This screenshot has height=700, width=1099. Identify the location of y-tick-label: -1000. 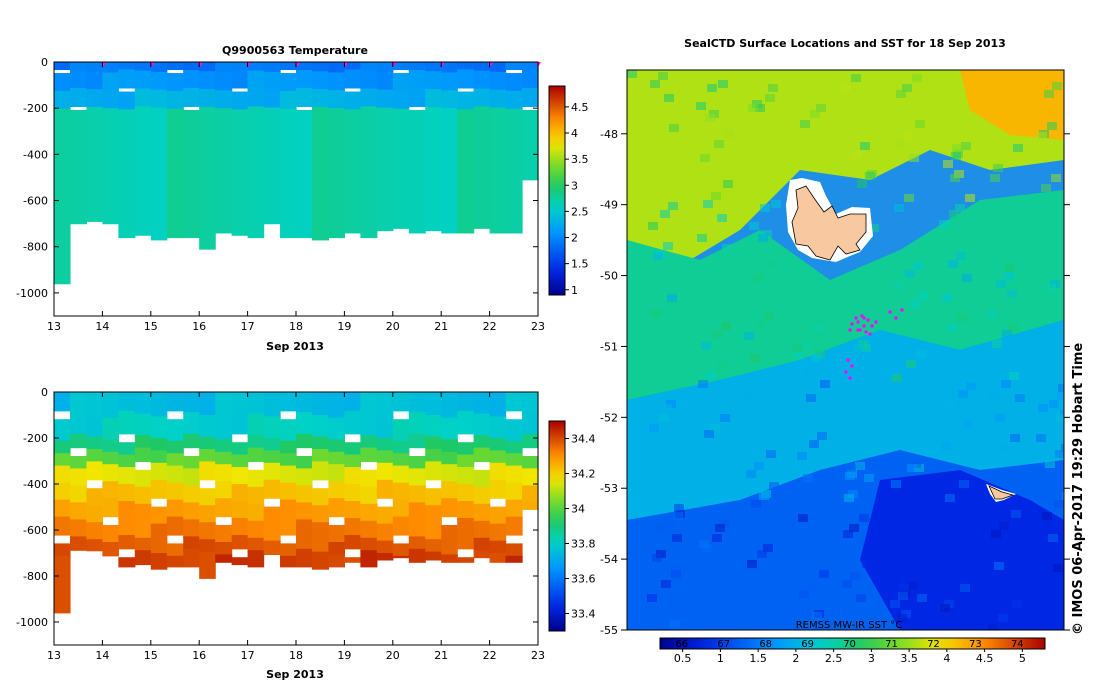
(32, 622).